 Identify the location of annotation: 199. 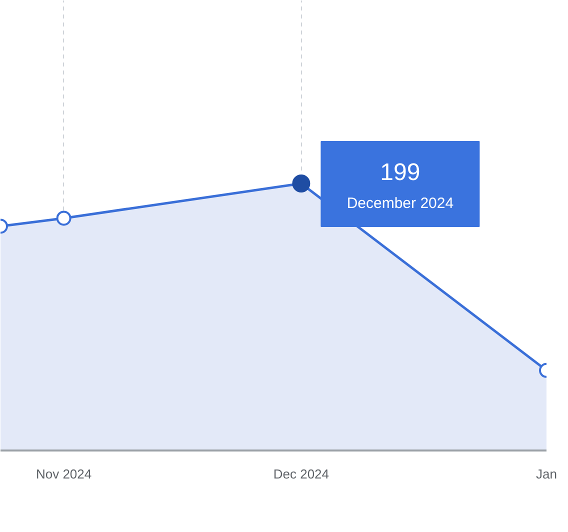
(400, 172).